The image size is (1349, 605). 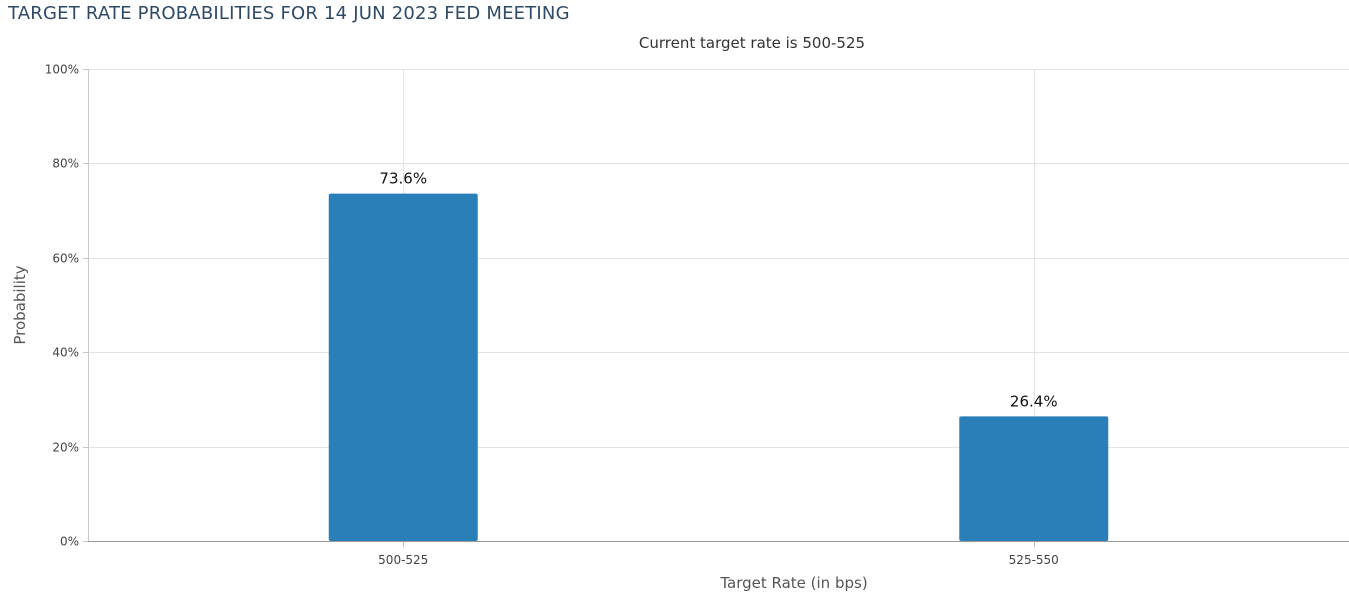 What do you see at coordinates (1034, 401) in the screenshot?
I see `data-label: 26.4%` at bounding box center [1034, 401].